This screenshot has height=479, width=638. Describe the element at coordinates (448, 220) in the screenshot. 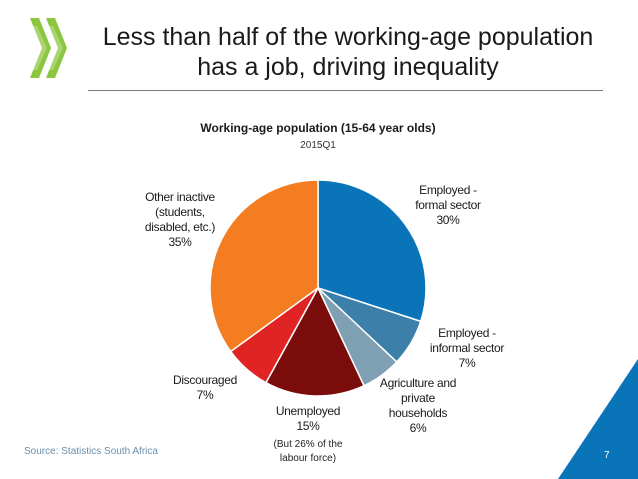

I see `slice-percent: 30%` at that location.